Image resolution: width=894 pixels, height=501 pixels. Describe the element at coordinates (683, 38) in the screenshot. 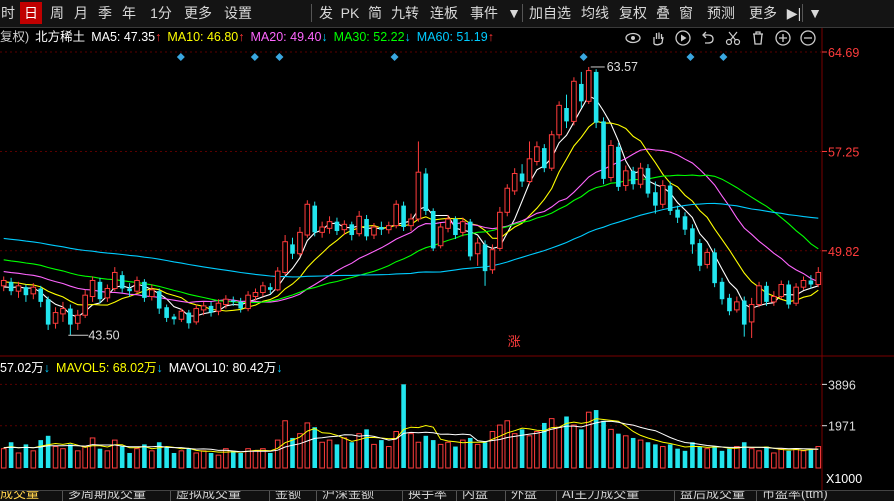

I see `play-icon` at that location.